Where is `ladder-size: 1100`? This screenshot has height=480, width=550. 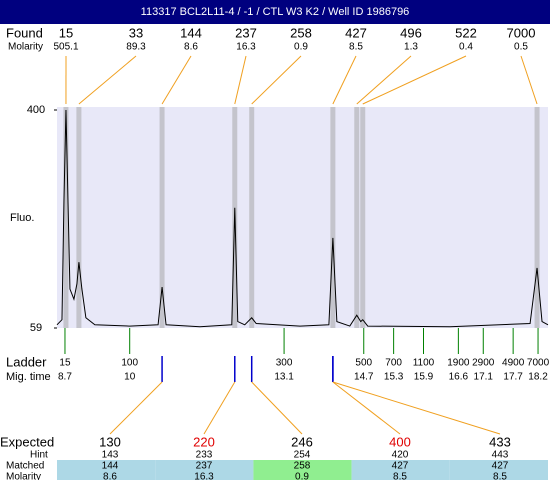
ladder-size: 1100 is located at coordinates (424, 363).